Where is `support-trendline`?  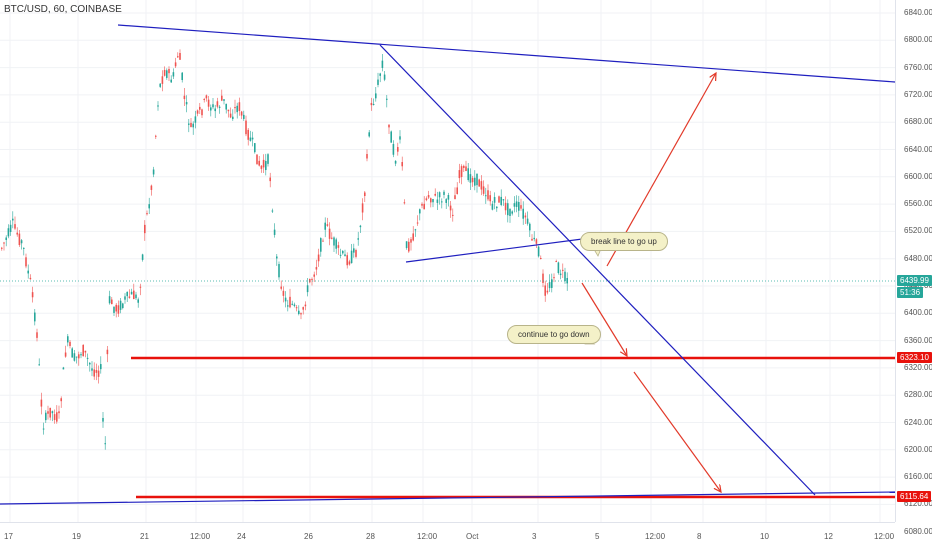
support-trendline is located at coordinates (498, 250).